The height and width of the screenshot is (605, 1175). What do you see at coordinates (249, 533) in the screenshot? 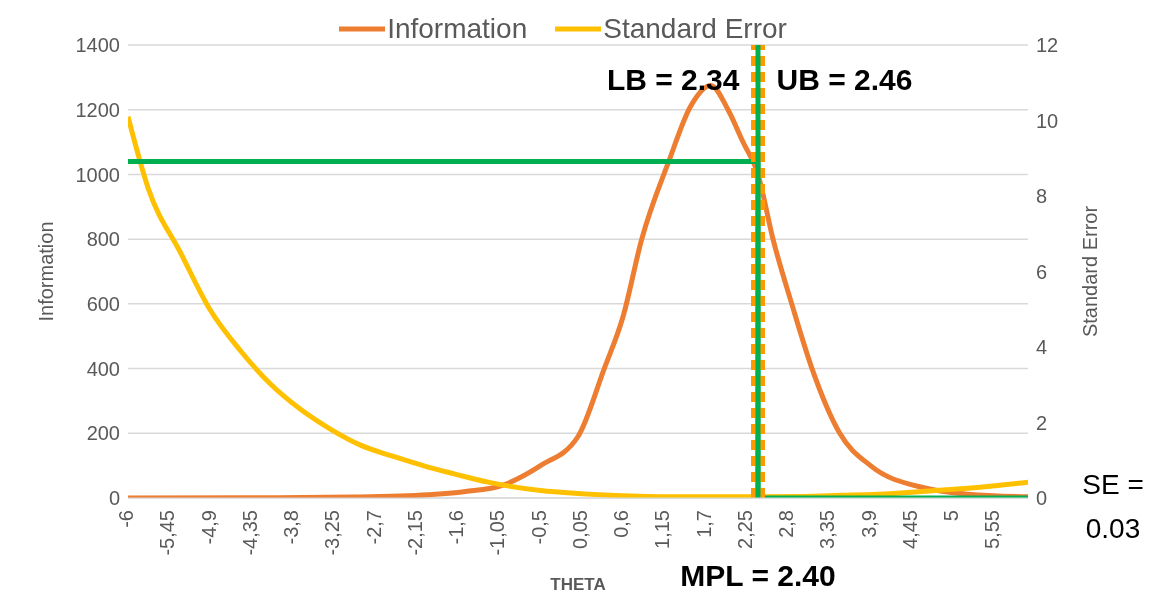
I see `x-tick-label: -4,35` at bounding box center [249, 533].